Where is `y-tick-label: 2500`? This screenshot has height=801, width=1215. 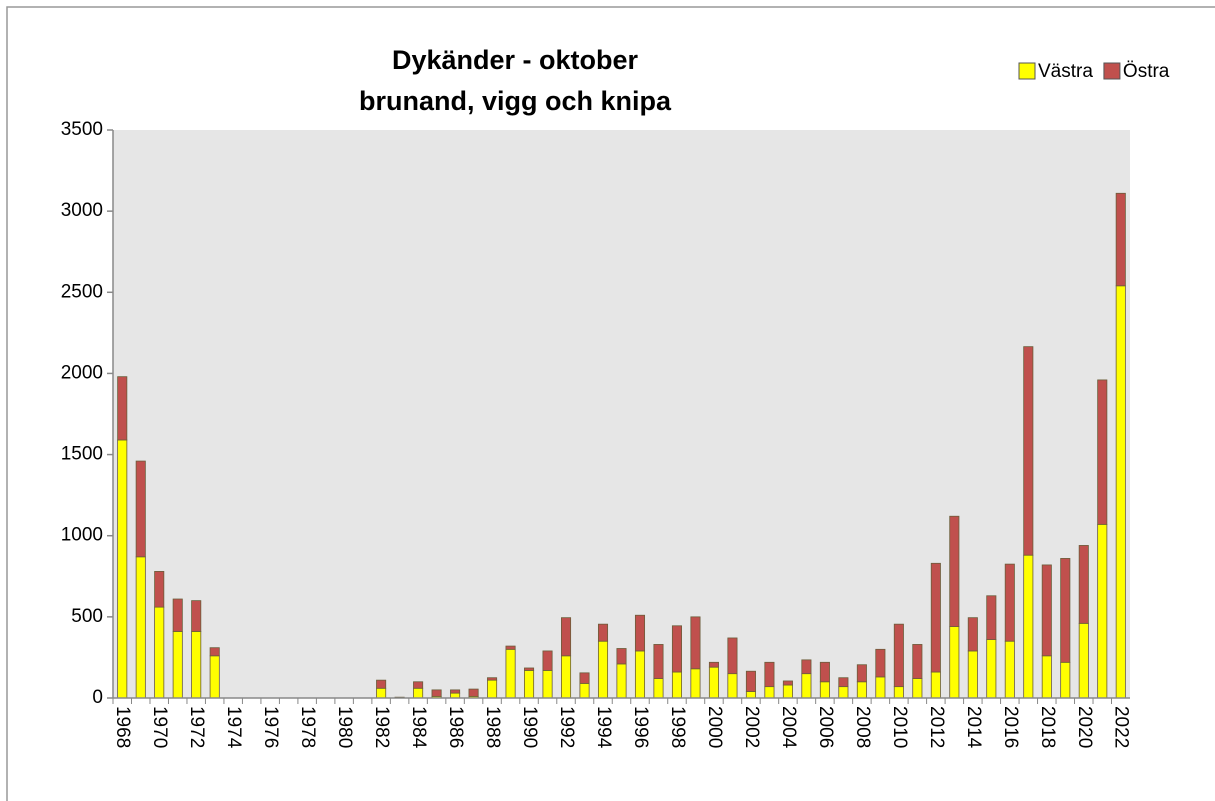 y-tick-label: 2500 is located at coordinates (82, 291).